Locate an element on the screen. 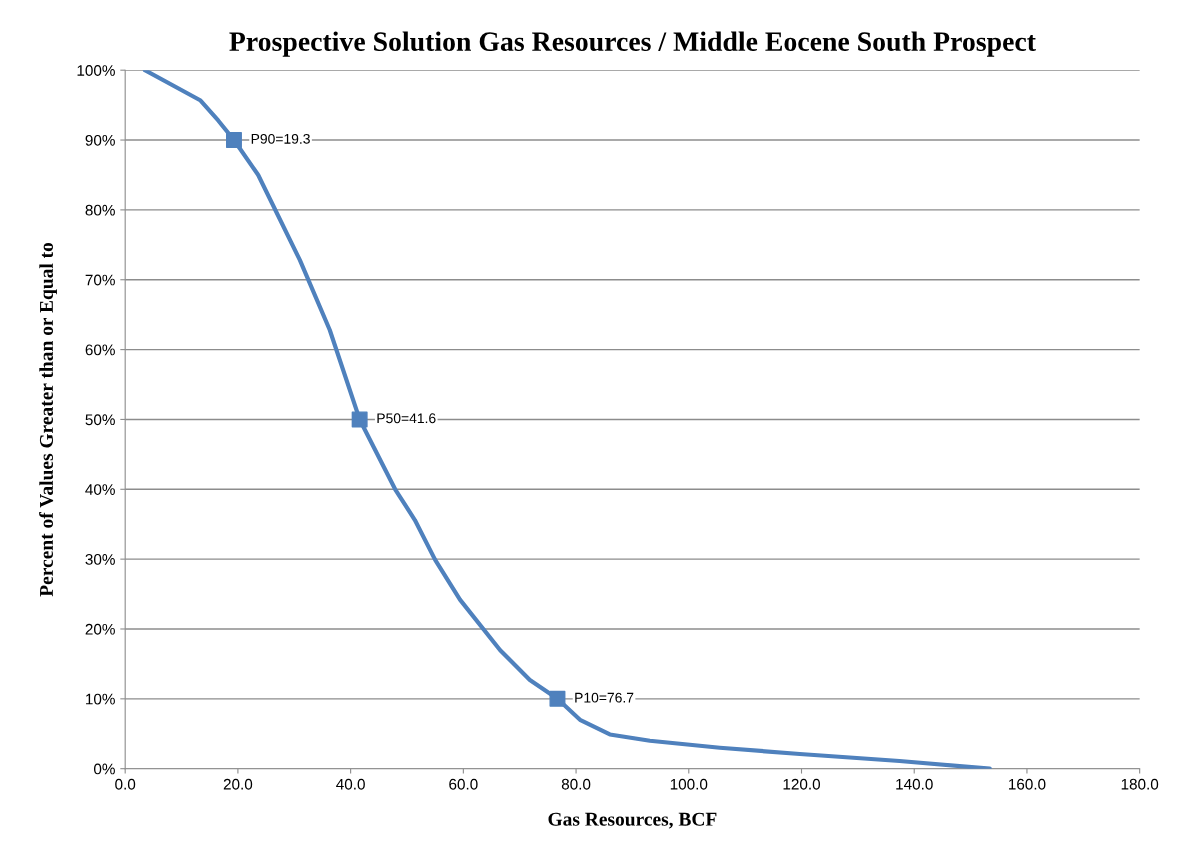 Image resolution: width=1181 pixels, height=856 pixels. y-axis-title: Percent of Values Greater than or Equal to is located at coordinates (48, 419).